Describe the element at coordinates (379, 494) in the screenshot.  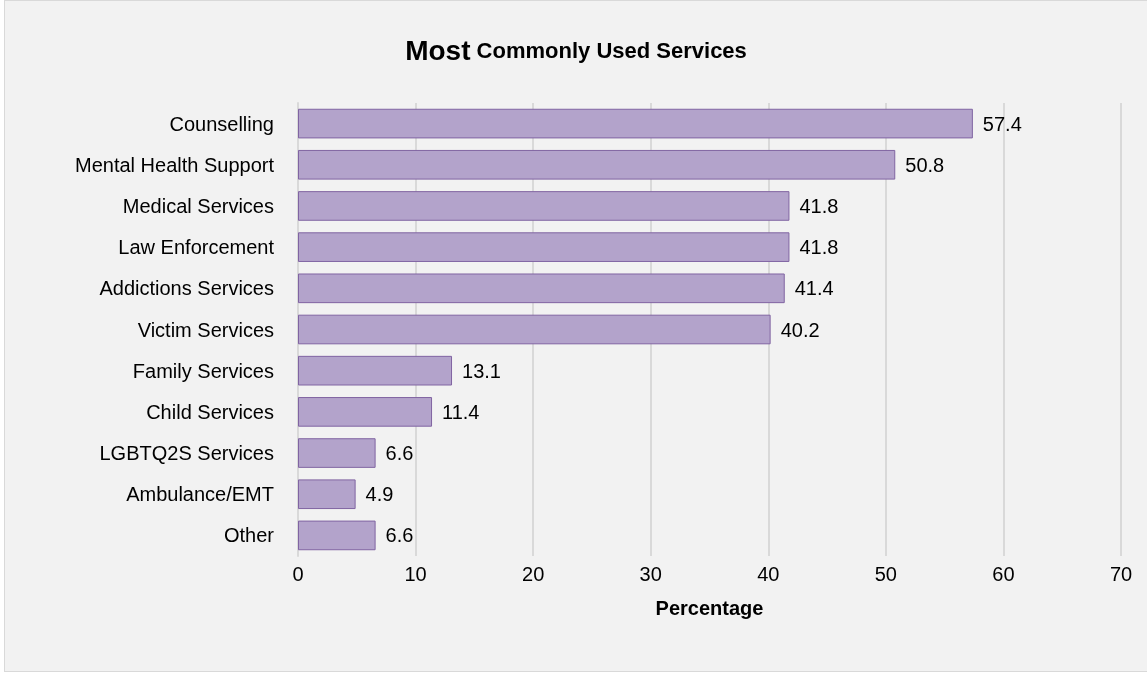
I see `data-label: 4.9` at that location.